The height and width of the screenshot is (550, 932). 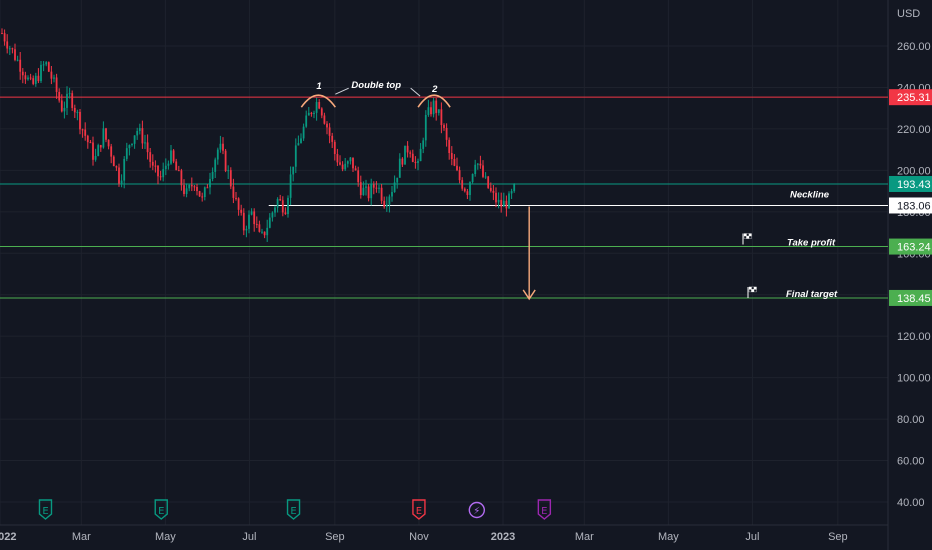 What do you see at coordinates (249, 537) in the screenshot?
I see `x-tick-label: Jul` at bounding box center [249, 537].